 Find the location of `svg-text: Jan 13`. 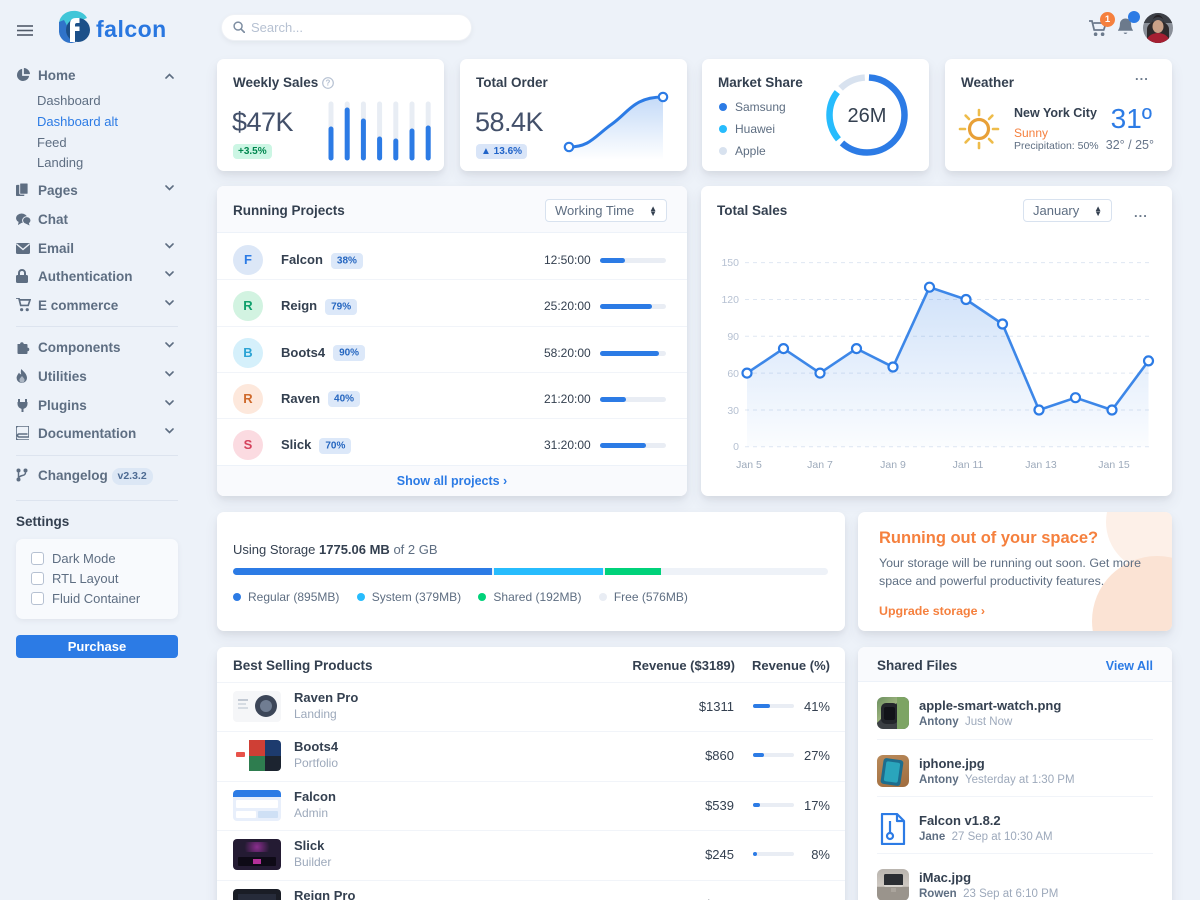

svg-text: Jan 13 is located at coordinates (1041, 465).